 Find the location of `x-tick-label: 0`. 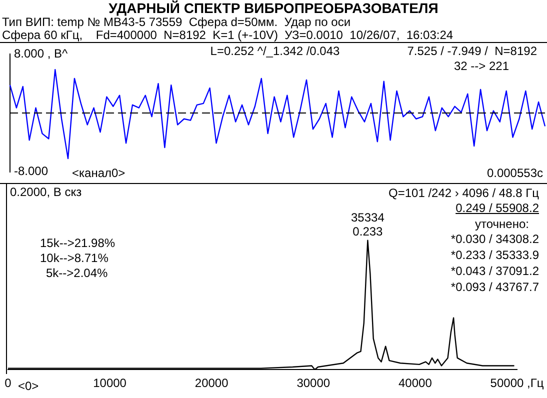

x-tick-label: 0 is located at coordinates (8, 383).